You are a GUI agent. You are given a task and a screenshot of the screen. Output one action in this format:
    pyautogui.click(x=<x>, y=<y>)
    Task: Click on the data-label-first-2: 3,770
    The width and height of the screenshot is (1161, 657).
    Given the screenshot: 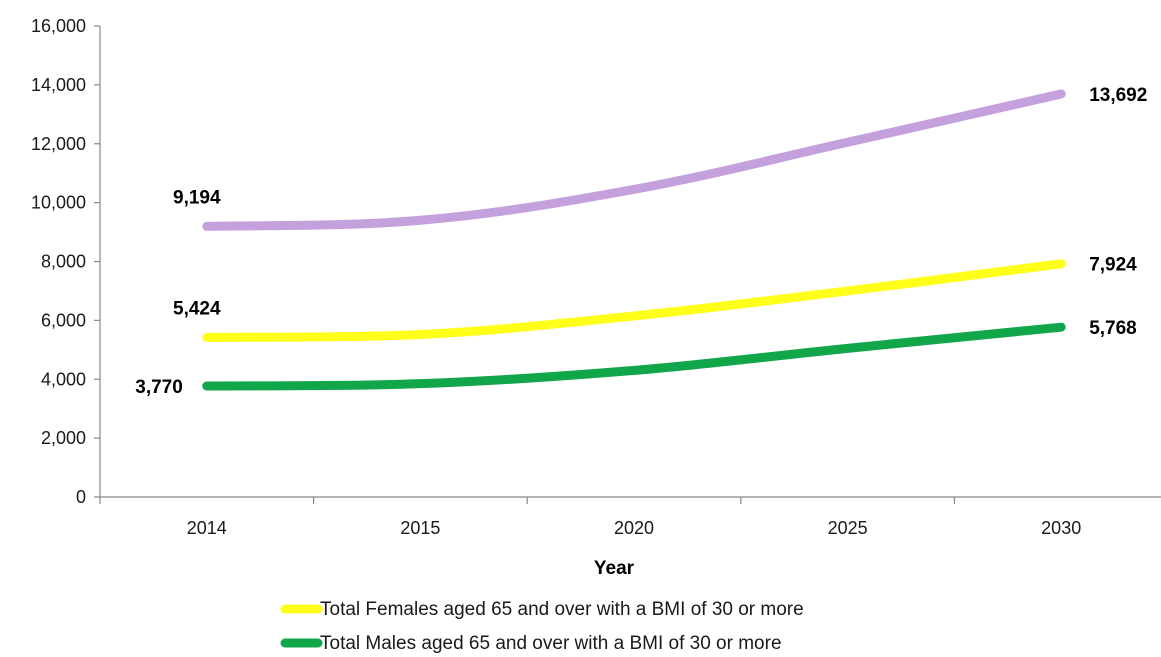 What is the action you would take?
    pyautogui.click(x=159, y=387)
    